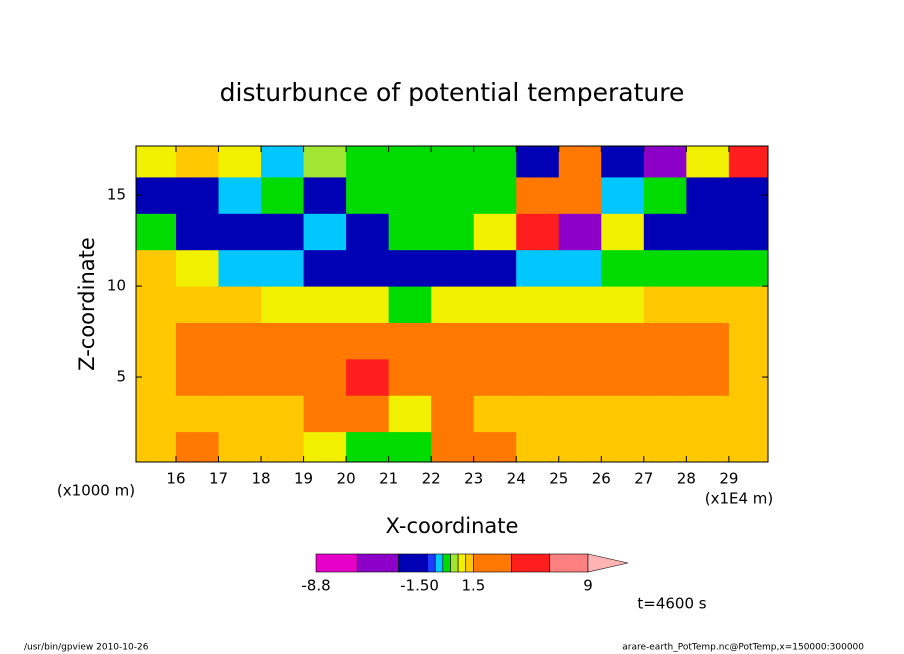  What do you see at coordinates (558, 479) in the screenshot?
I see `x-tick-label: 25` at bounding box center [558, 479].